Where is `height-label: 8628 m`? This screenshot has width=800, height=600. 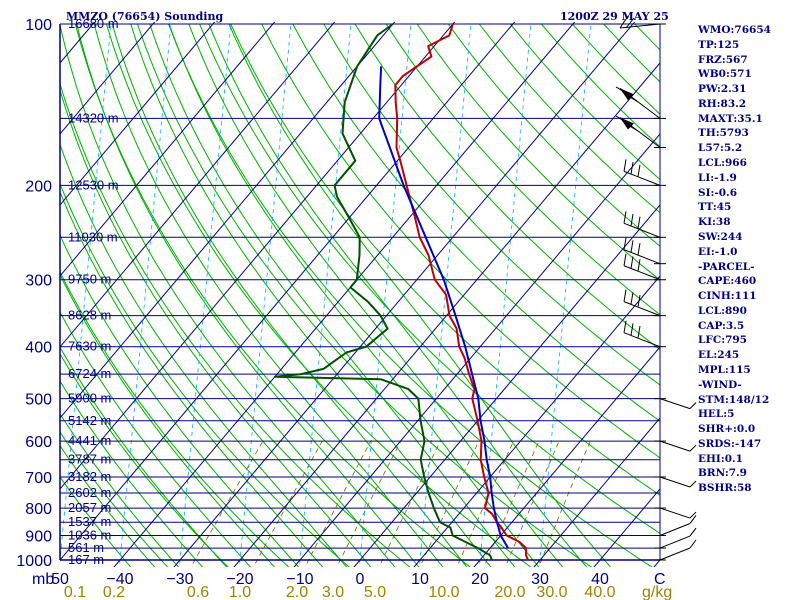
height-label: 8628 m is located at coordinates (89, 315).